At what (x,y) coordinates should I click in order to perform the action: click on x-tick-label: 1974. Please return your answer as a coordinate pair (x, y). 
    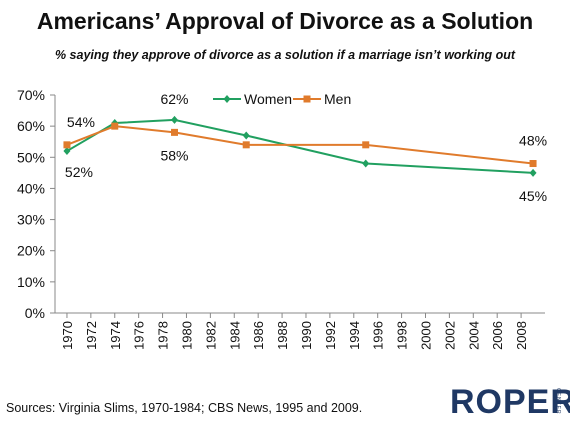
    Looking at the image, I should click on (115, 335).